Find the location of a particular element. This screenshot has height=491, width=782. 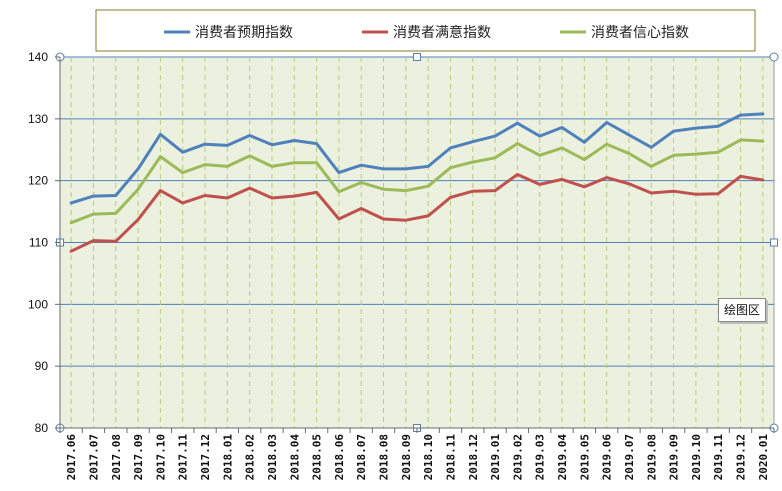

x-tick-label: 2020.01 is located at coordinates (763, 457).